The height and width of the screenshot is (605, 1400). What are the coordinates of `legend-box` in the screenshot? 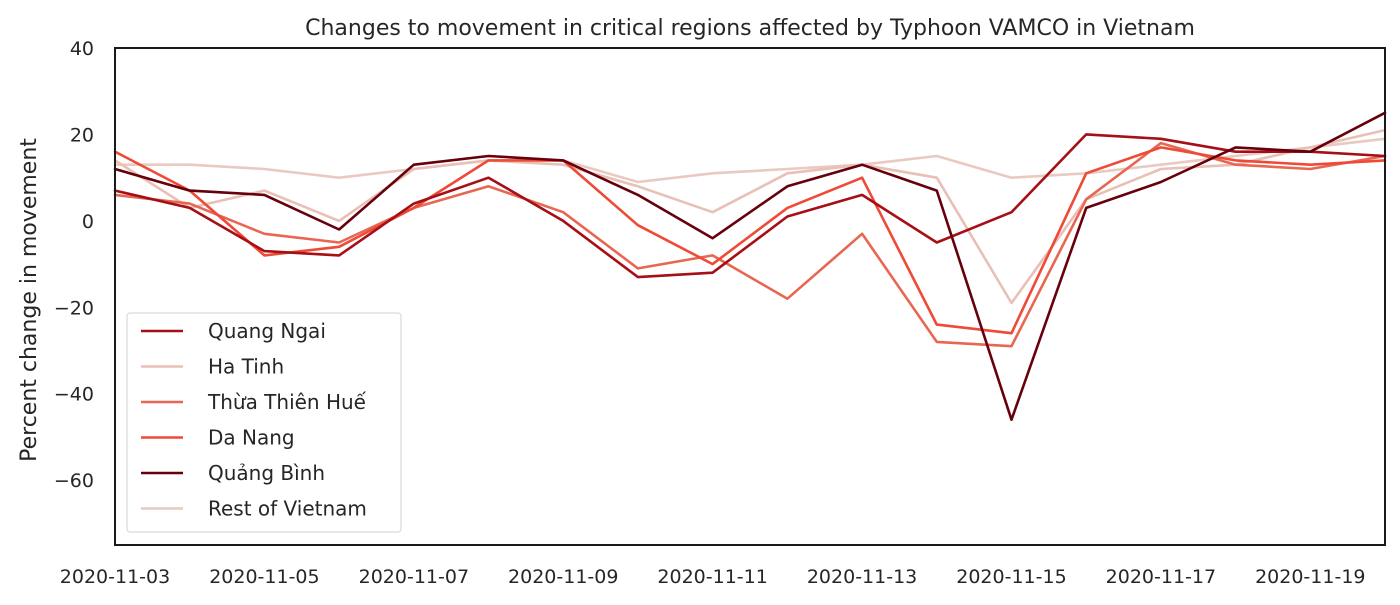 It's located at (264, 422).